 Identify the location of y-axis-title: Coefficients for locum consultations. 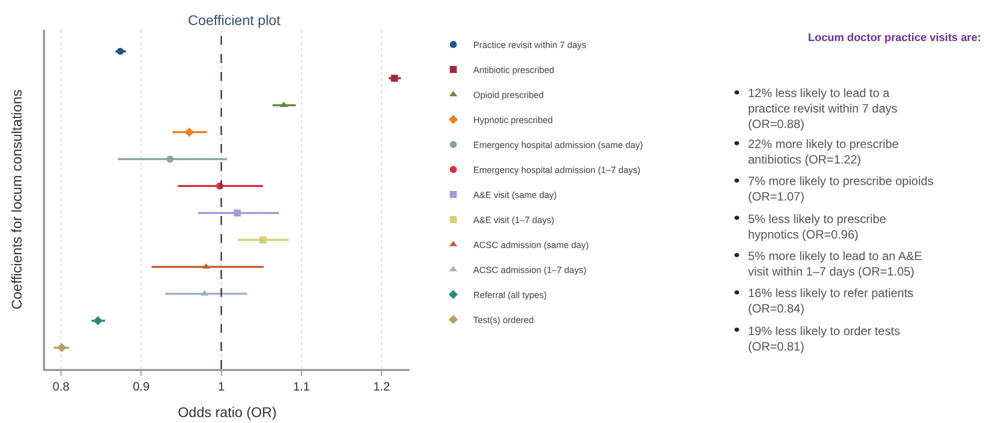
(16, 200).